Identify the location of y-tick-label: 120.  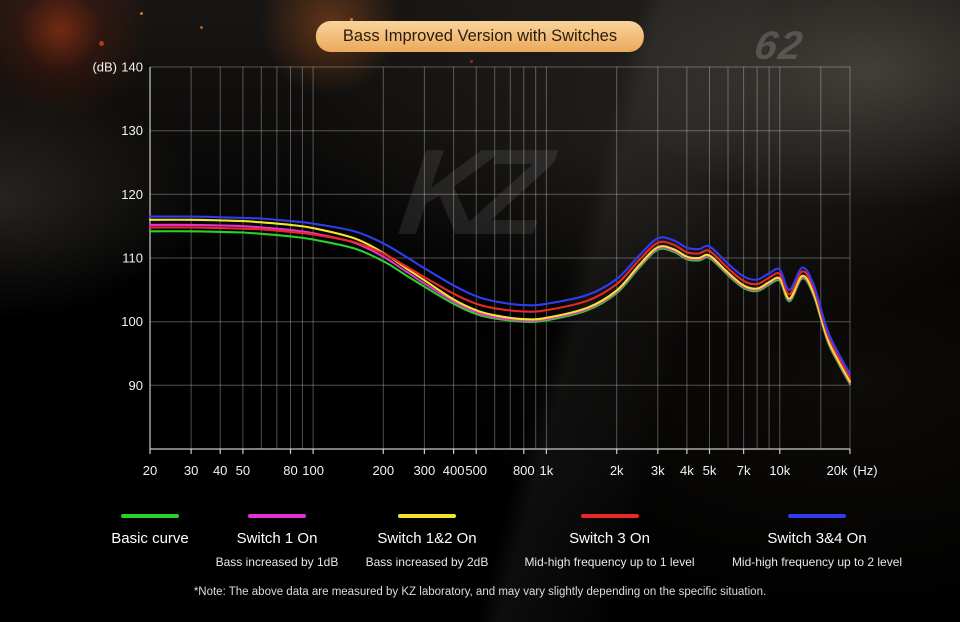
(132, 194).